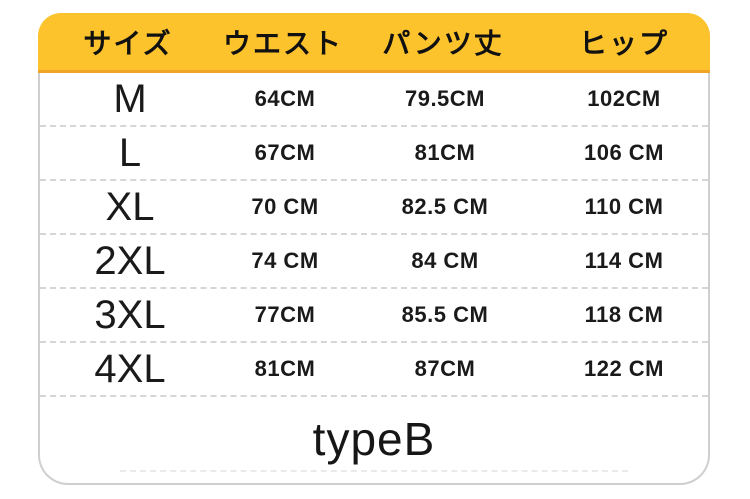  I want to click on pants-length-cell: 87CM, so click(445, 368).